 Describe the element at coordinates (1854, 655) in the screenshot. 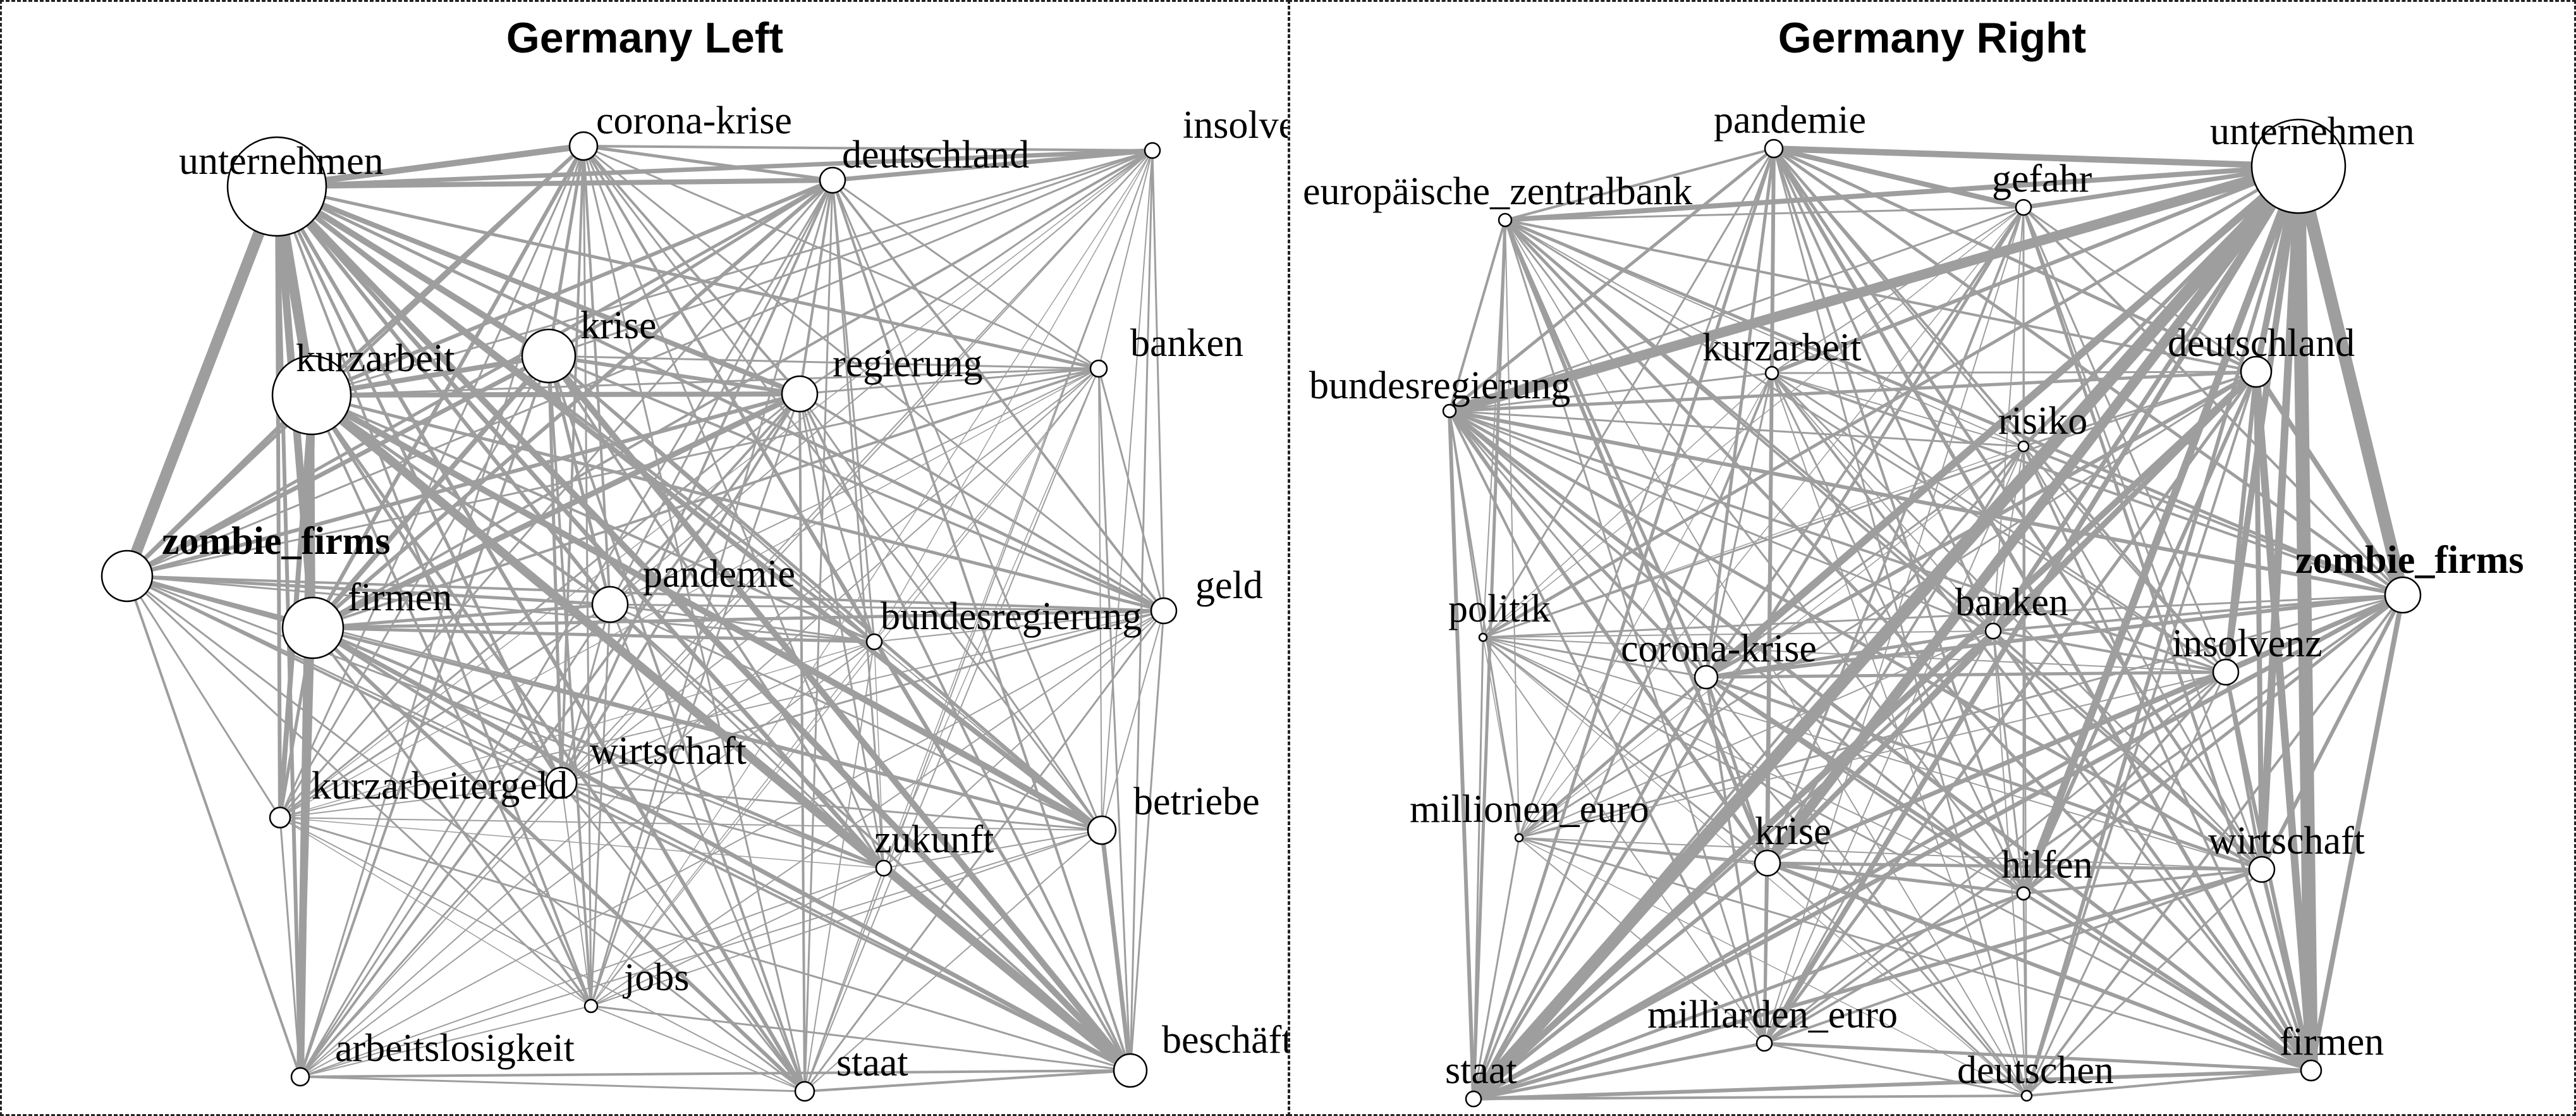

I see `edge-insolvenz-politik` at that location.